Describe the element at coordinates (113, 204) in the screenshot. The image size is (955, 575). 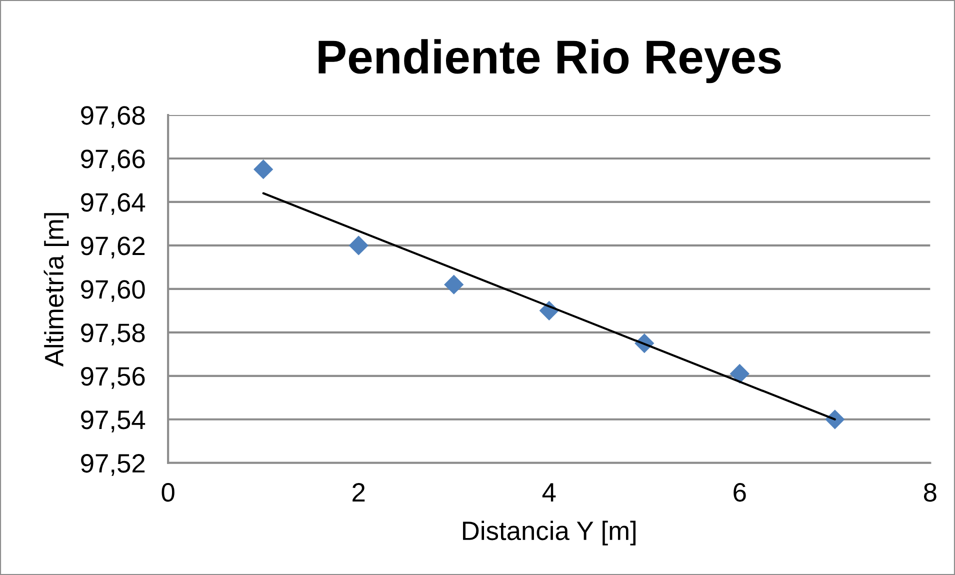
I see `y-tick-label: 97,64` at that location.